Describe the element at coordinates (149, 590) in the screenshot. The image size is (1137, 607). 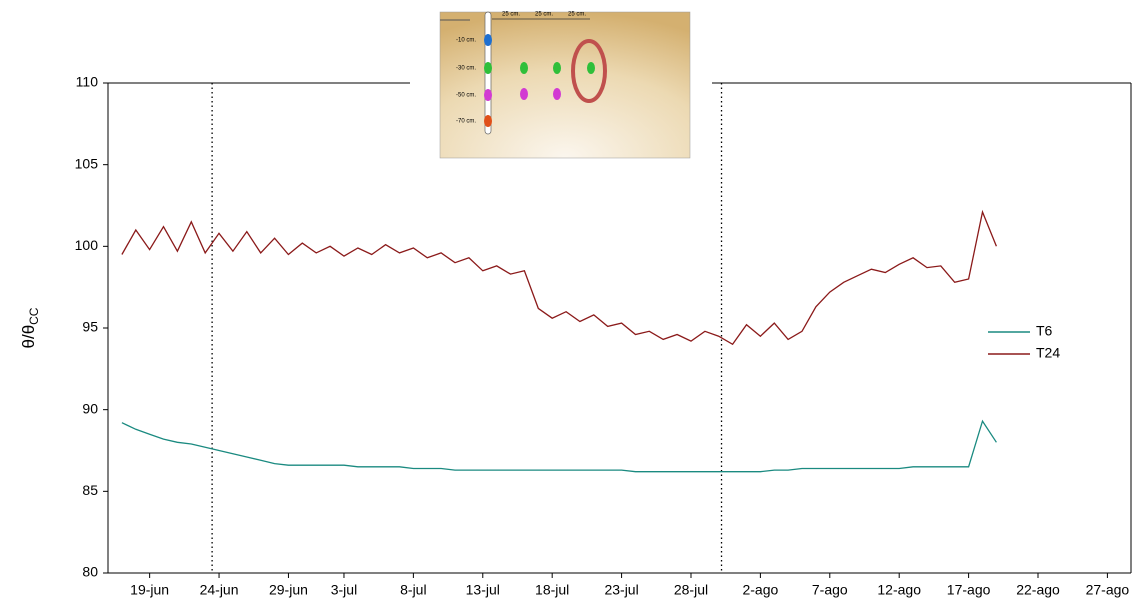
I see `x-tick-label: 19-jun` at that location.